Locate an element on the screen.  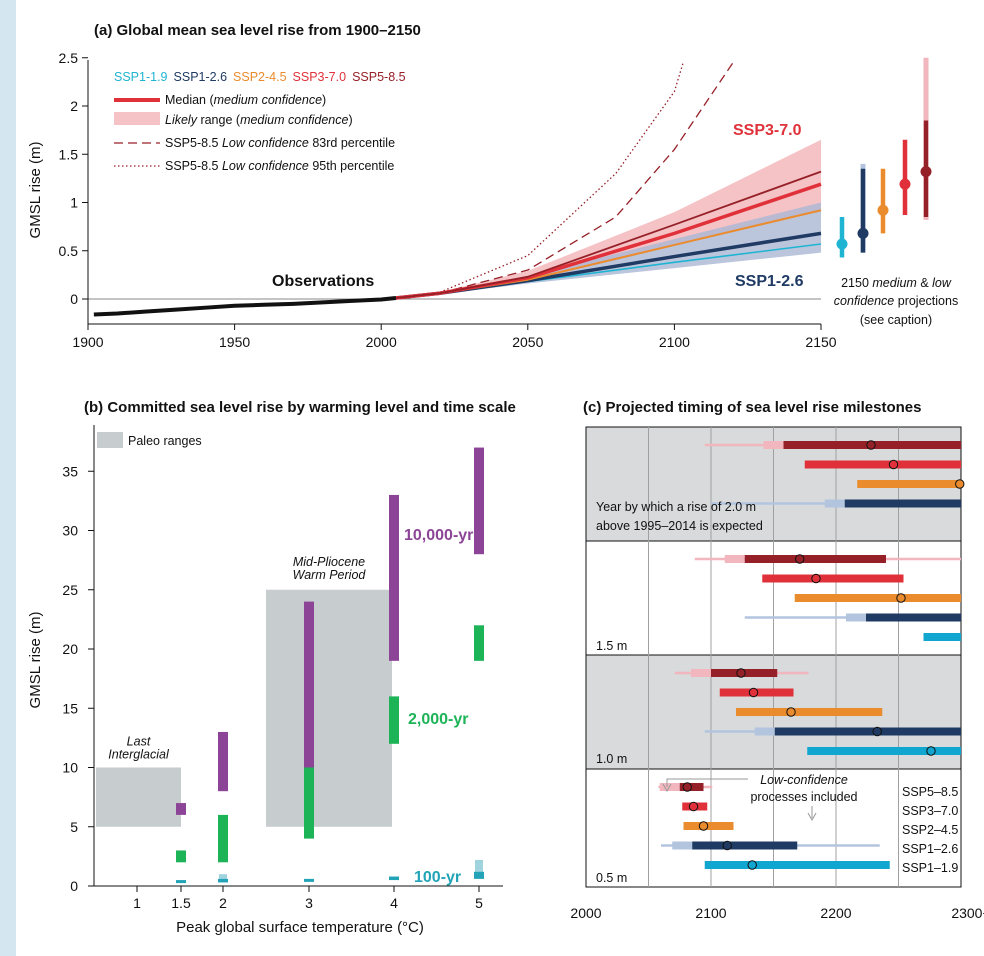
c-legend-ssp245: SSP2–4.5 is located at coordinates (930, 830).